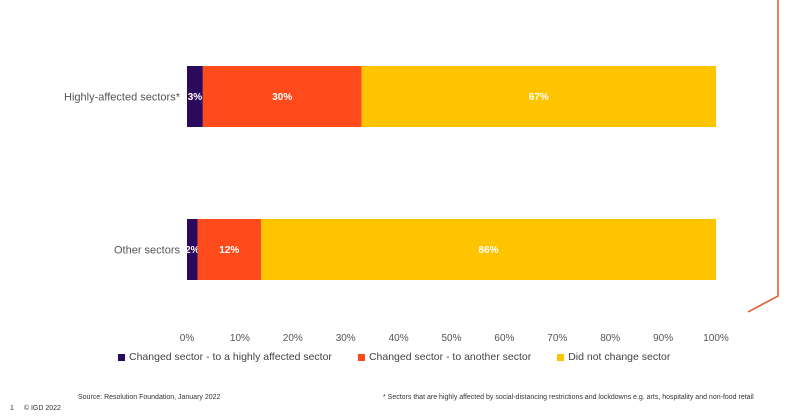  I want to click on x-tick-label: 10%, so click(240, 338).